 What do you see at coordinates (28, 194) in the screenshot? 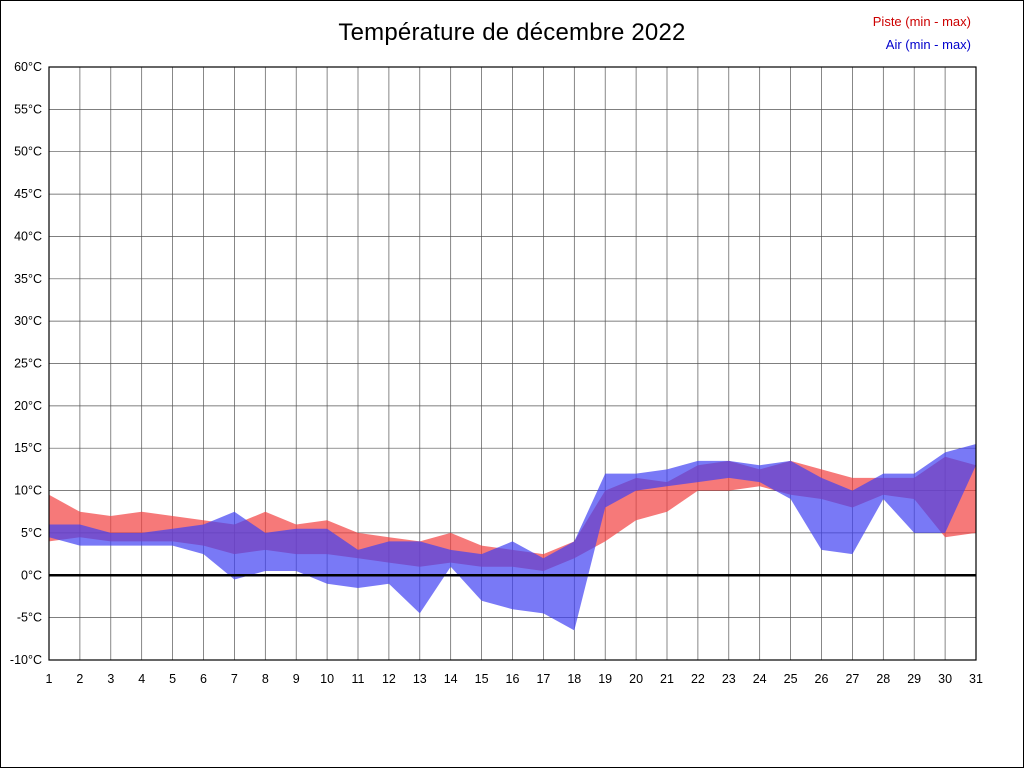
I see `y-tick-label: 45°C` at bounding box center [28, 194].